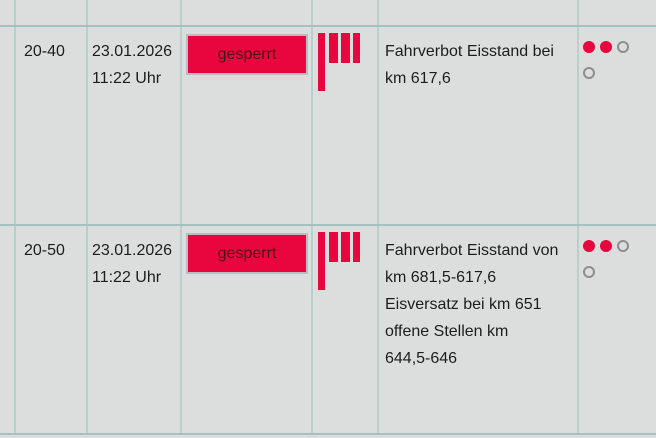 Image resolution: width=656 pixels, height=438 pixels. Describe the element at coordinates (52, 329) in the screenshot. I see `cell-section-id: 20-50` at that location.